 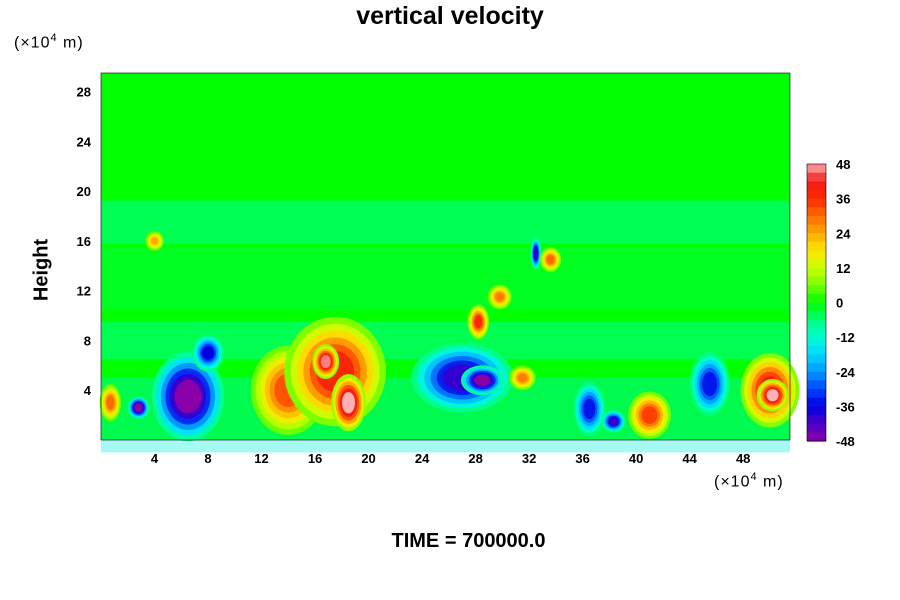 I want to click on x-tick-label: 32, so click(x=529, y=458).